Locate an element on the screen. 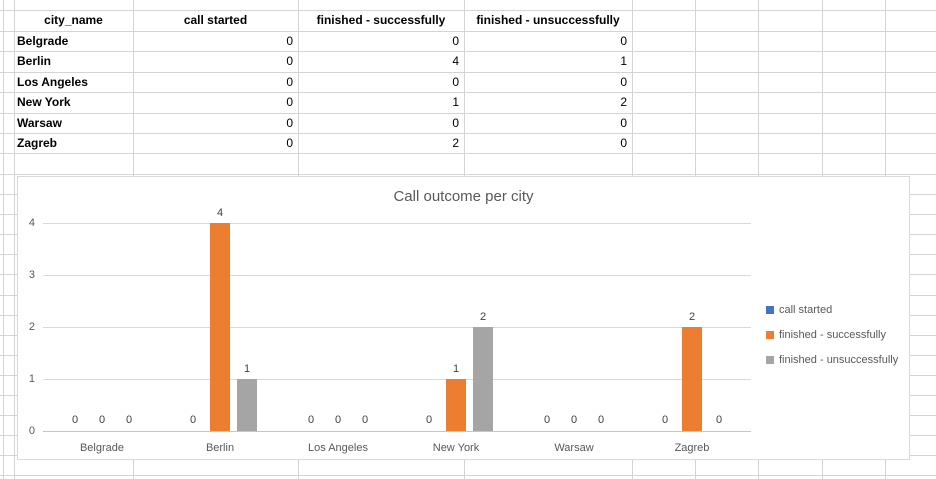 This screenshot has width=936, height=479. y-axis-tick-label: 2 is located at coordinates (31, 327).